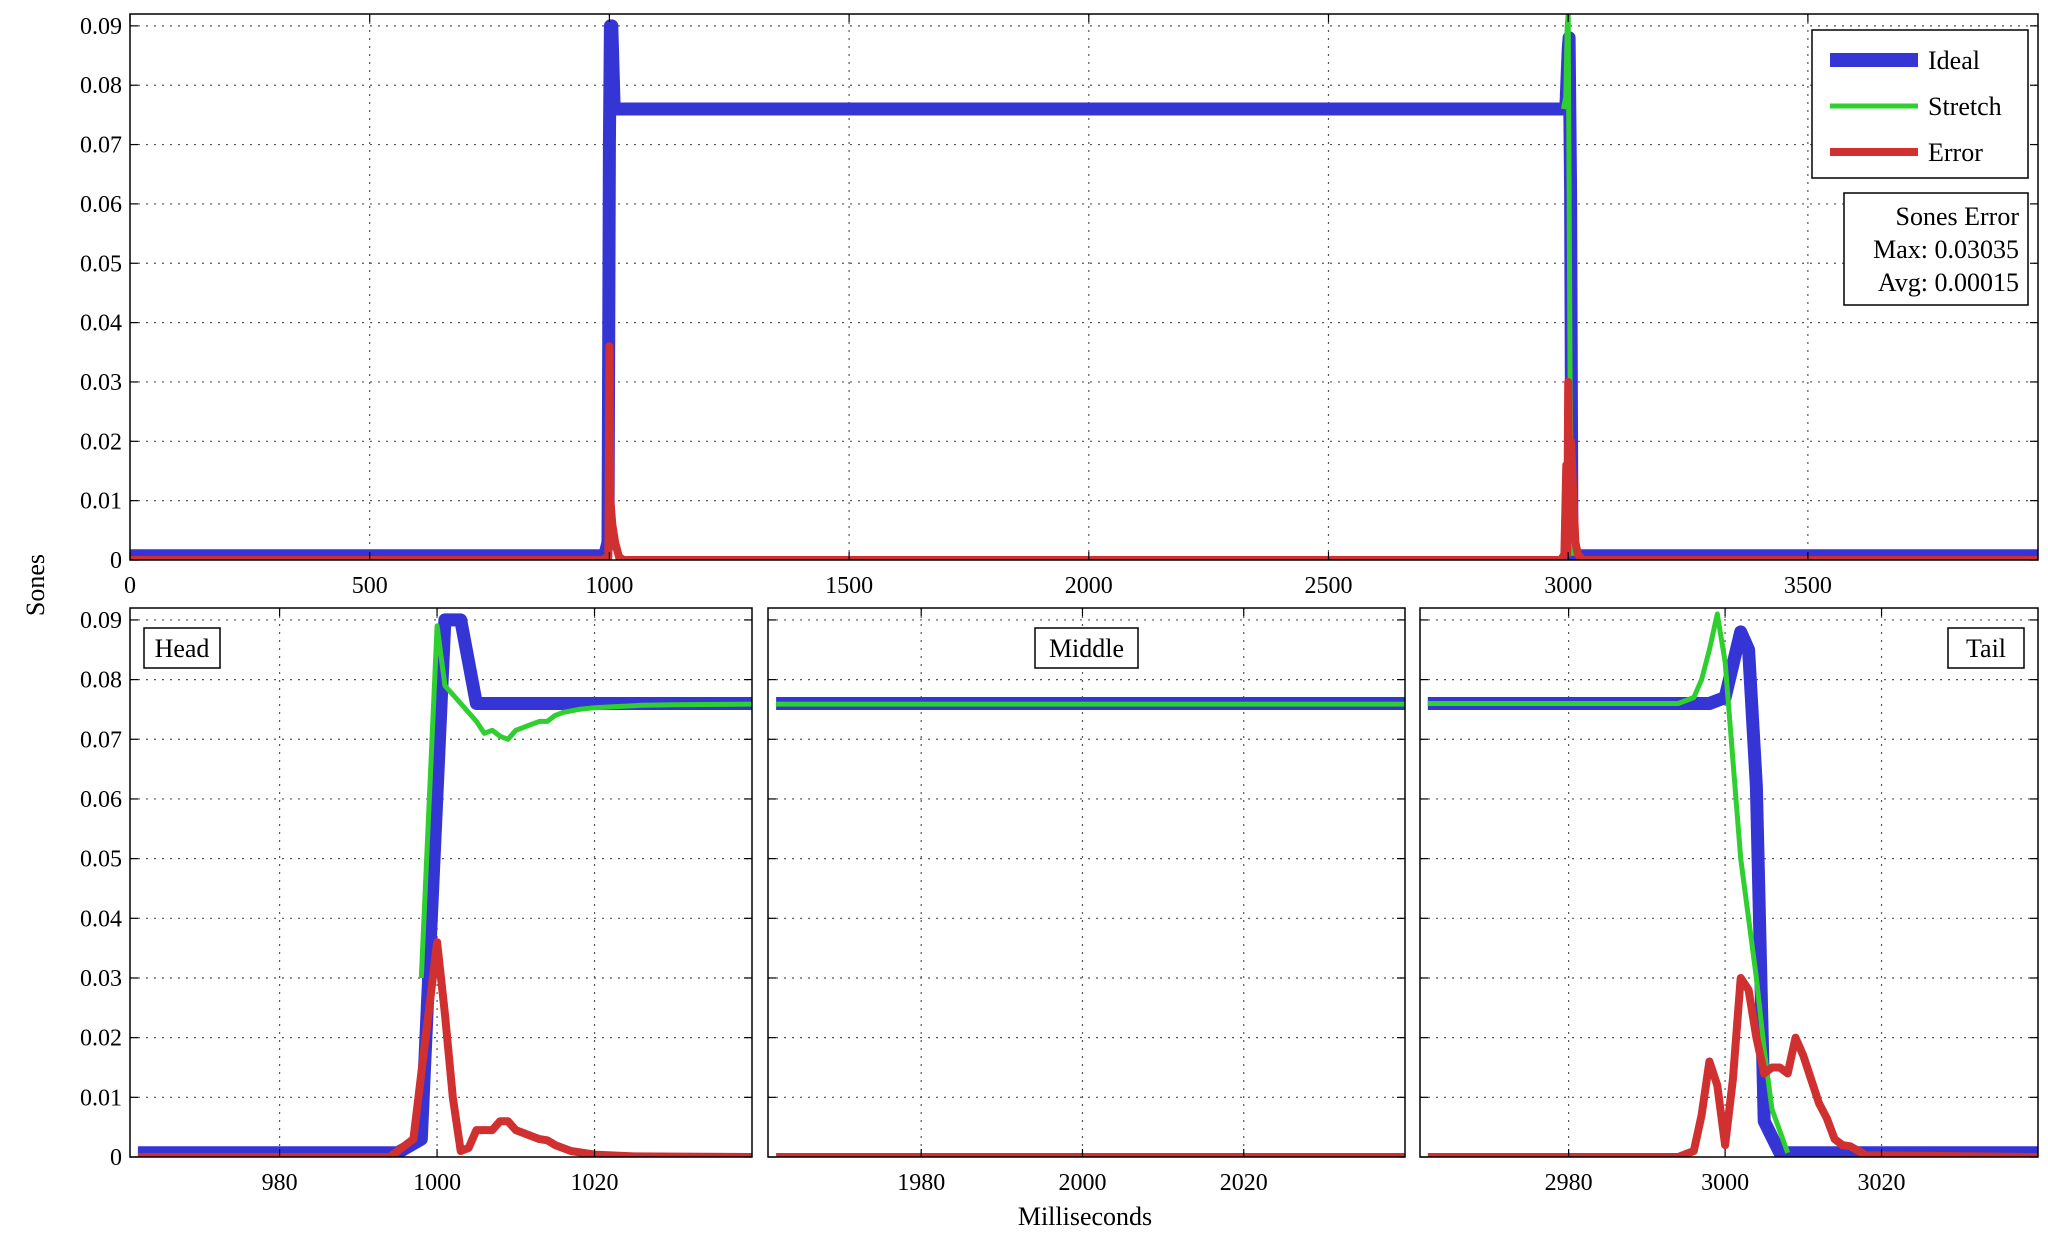 This screenshot has height=1258, width=2048. I want to click on main-x-tick-label: 500, so click(370, 586).